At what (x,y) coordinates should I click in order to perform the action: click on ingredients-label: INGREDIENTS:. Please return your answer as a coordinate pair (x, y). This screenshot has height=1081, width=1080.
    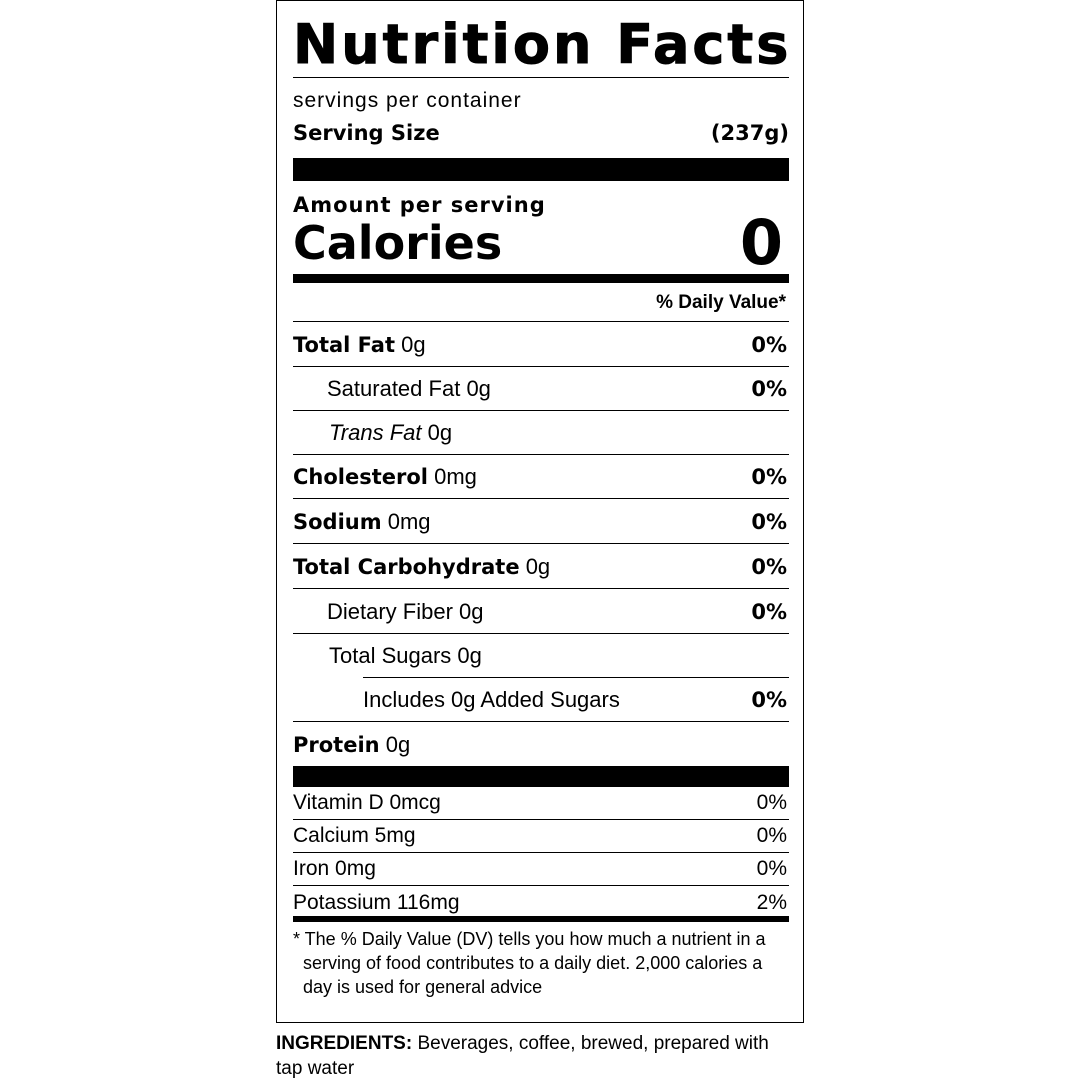
    Looking at the image, I should click on (344, 1043).